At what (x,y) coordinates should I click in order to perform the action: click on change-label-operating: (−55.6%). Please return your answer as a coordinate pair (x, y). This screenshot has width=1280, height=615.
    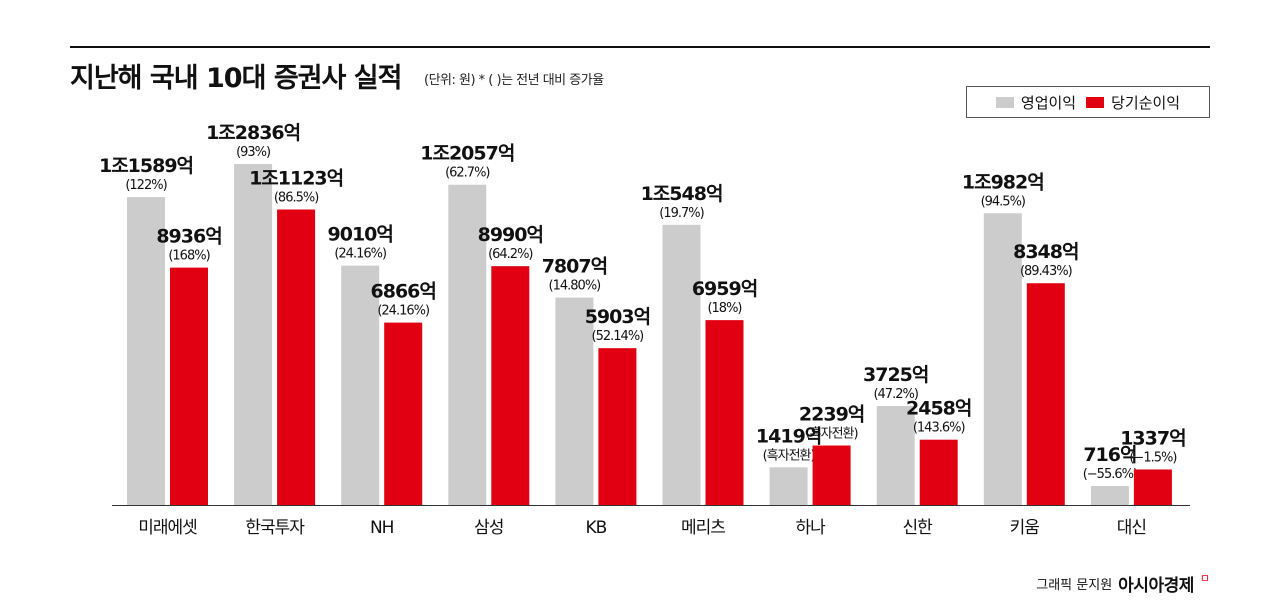
    Looking at the image, I should click on (1110, 474).